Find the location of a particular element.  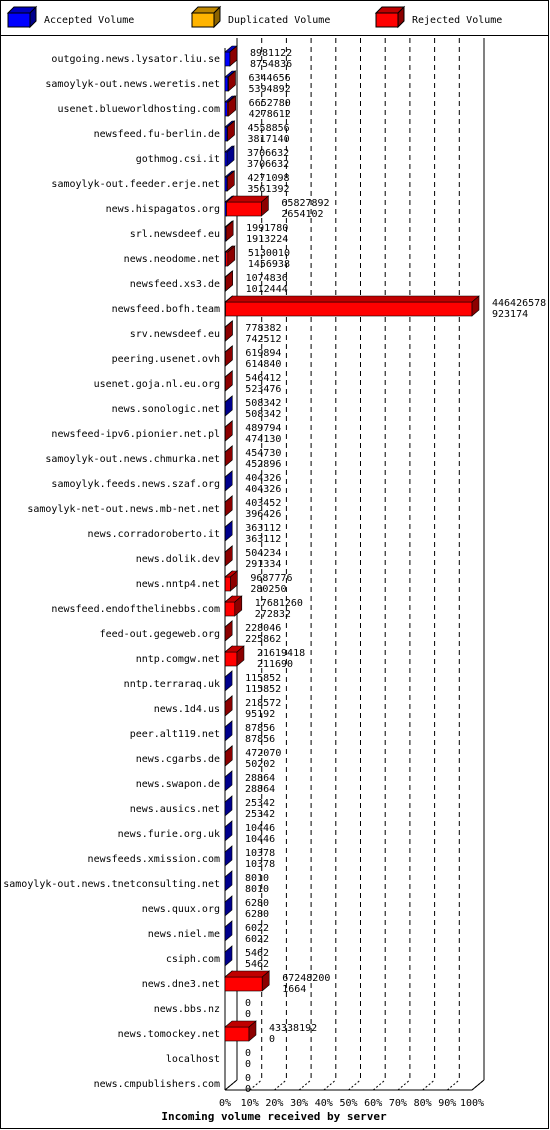

value-label: 115852 is located at coordinates (263, 689).